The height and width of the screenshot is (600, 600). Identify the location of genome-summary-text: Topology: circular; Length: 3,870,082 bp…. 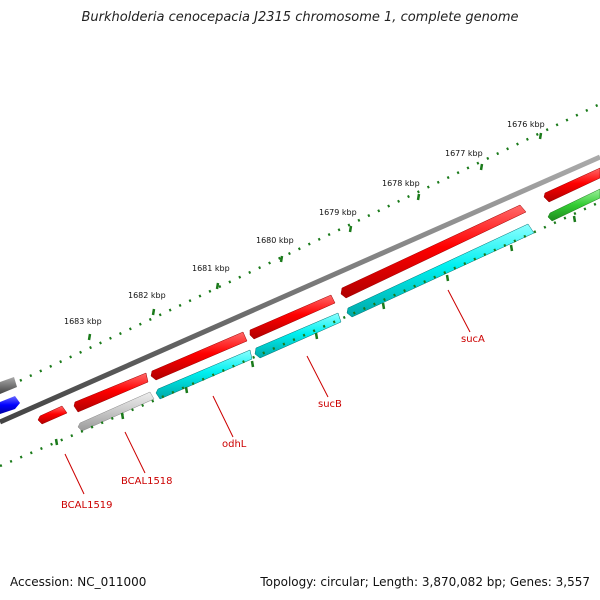
(425, 582).